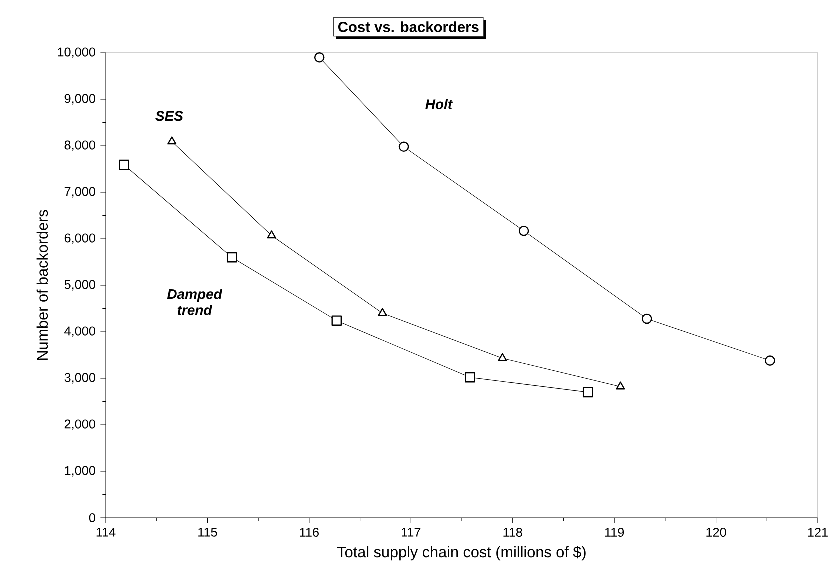 This screenshot has width=831, height=584. What do you see at coordinates (309, 532) in the screenshot?
I see `x-tick-label: 116` at bounding box center [309, 532].